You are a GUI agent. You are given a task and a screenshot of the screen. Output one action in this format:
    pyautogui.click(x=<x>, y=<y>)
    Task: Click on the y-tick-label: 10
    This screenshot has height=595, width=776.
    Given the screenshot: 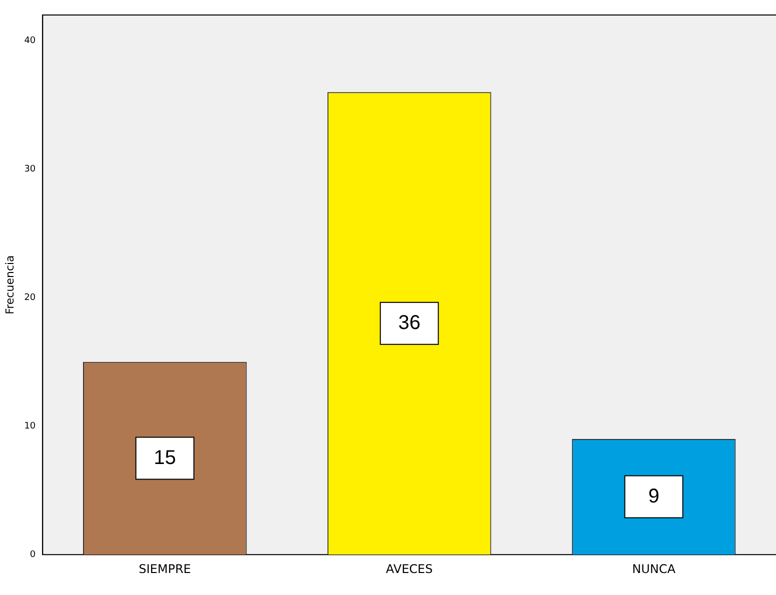 What is the action you would take?
    pyautogui.click(x=30, y=426)
    